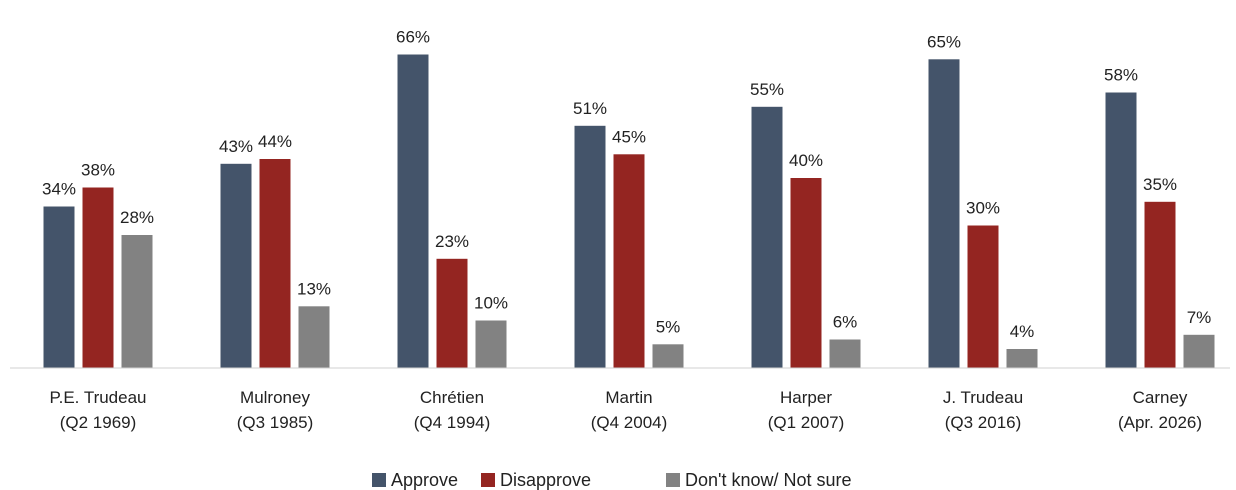  I want to click on legend-label-approve: Approve, so click(424, 480).